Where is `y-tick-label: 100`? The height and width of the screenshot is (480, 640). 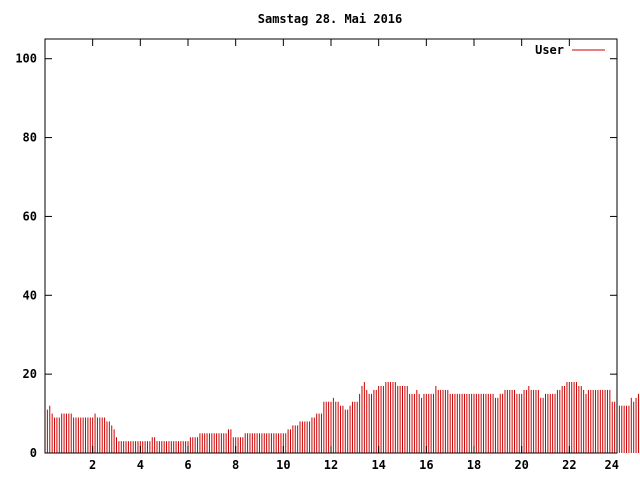
y-tick-label: 100 is located at coordinates (26, 59).